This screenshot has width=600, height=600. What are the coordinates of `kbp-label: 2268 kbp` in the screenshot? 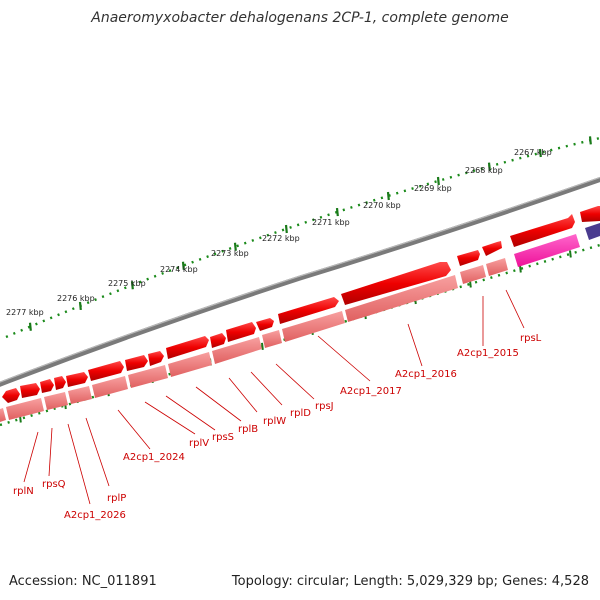 It's located at (484, 170).